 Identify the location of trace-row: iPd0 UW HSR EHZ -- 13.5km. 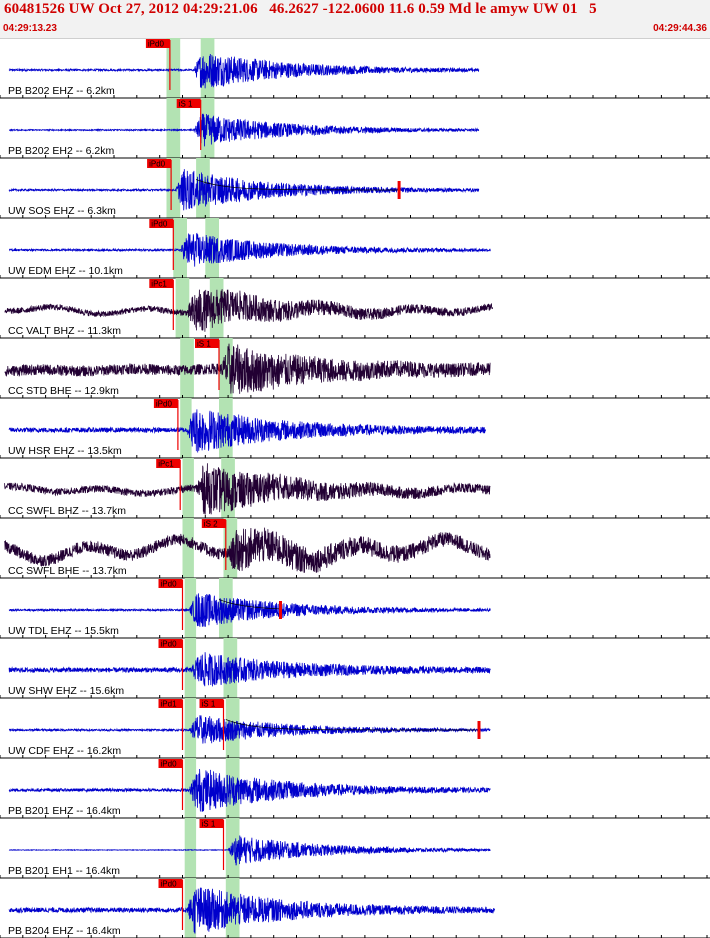
(355, 428).